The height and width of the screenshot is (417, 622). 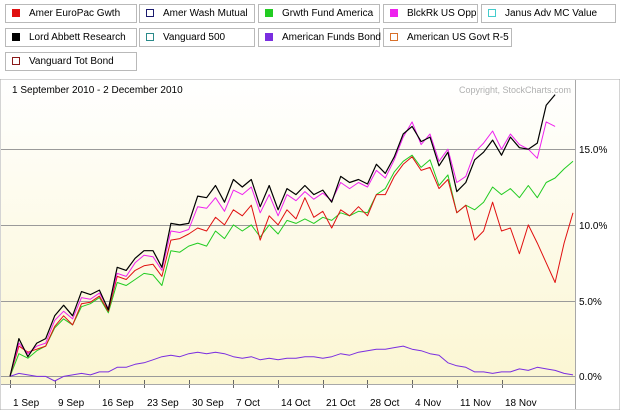 What do you see at coordinates (97, 90) in the screenshot?
I see `date-range-label: 1 September 2010 - 2 December 2010` at bounding box center [97, 90].